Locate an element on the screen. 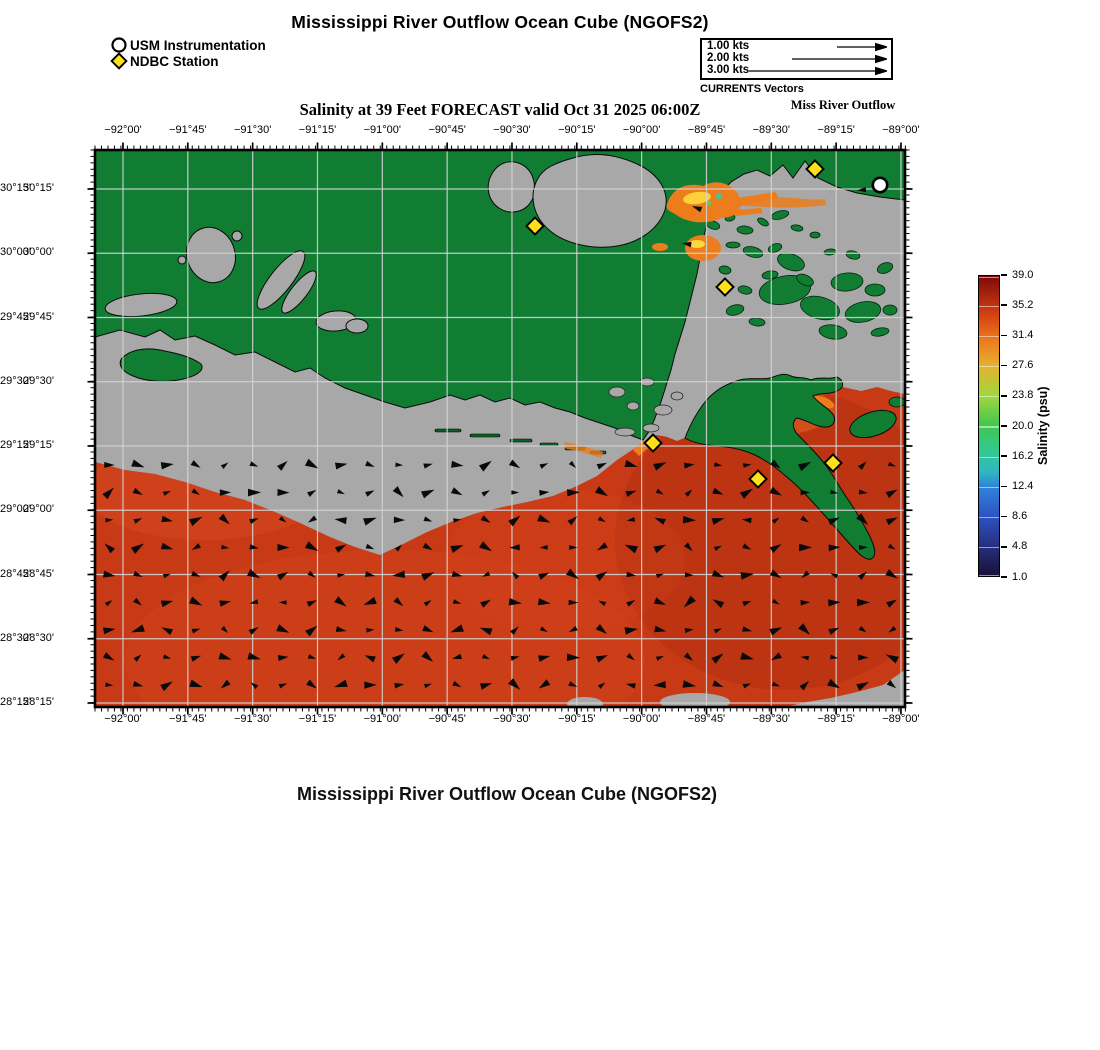 The image size is (1100, 1050). colorbar-tick-label: 16.2 is located at coordinates (1023, 455).